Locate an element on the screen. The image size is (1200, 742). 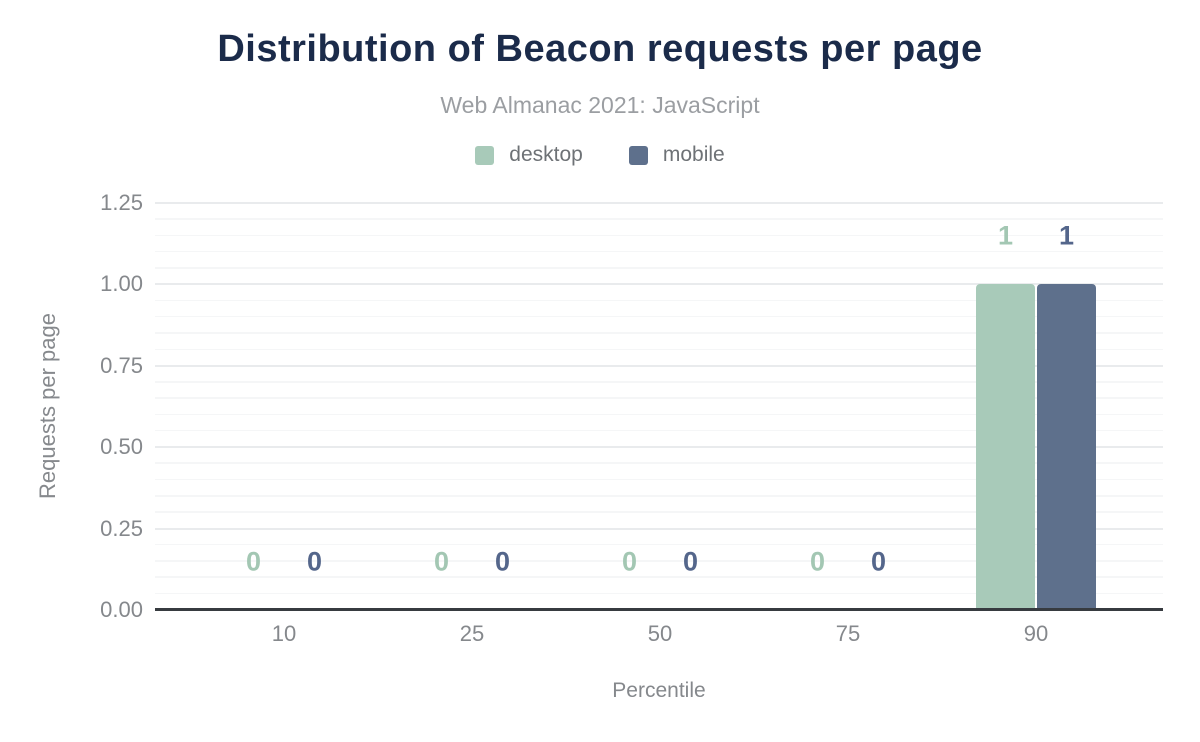
legend-label-desktop: desktop is located at coordinates (546, 154).